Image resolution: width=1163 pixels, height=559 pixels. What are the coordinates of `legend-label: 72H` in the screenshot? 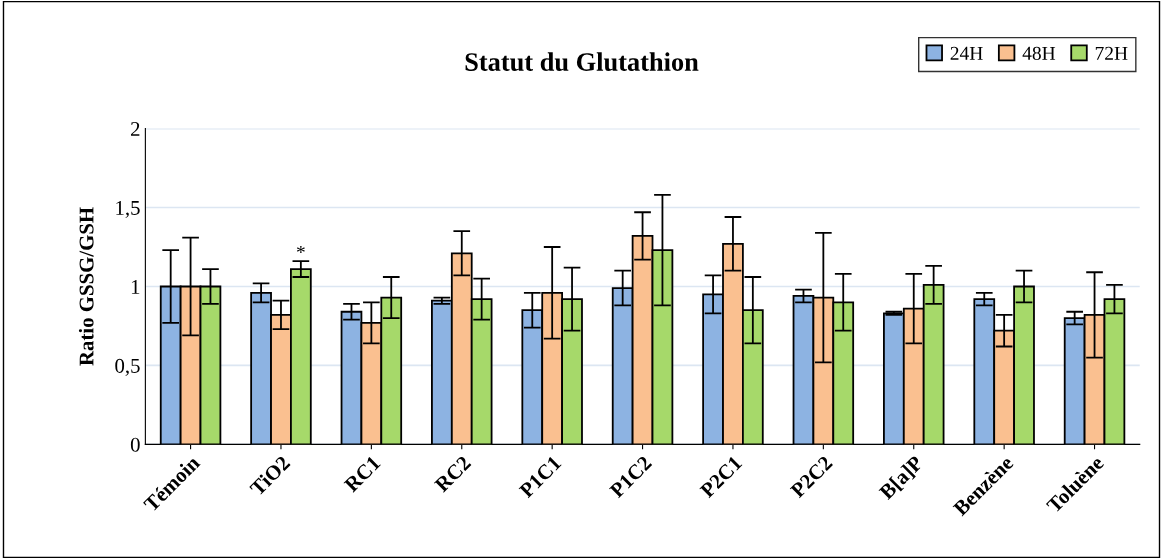 It's located at (1111, 53).